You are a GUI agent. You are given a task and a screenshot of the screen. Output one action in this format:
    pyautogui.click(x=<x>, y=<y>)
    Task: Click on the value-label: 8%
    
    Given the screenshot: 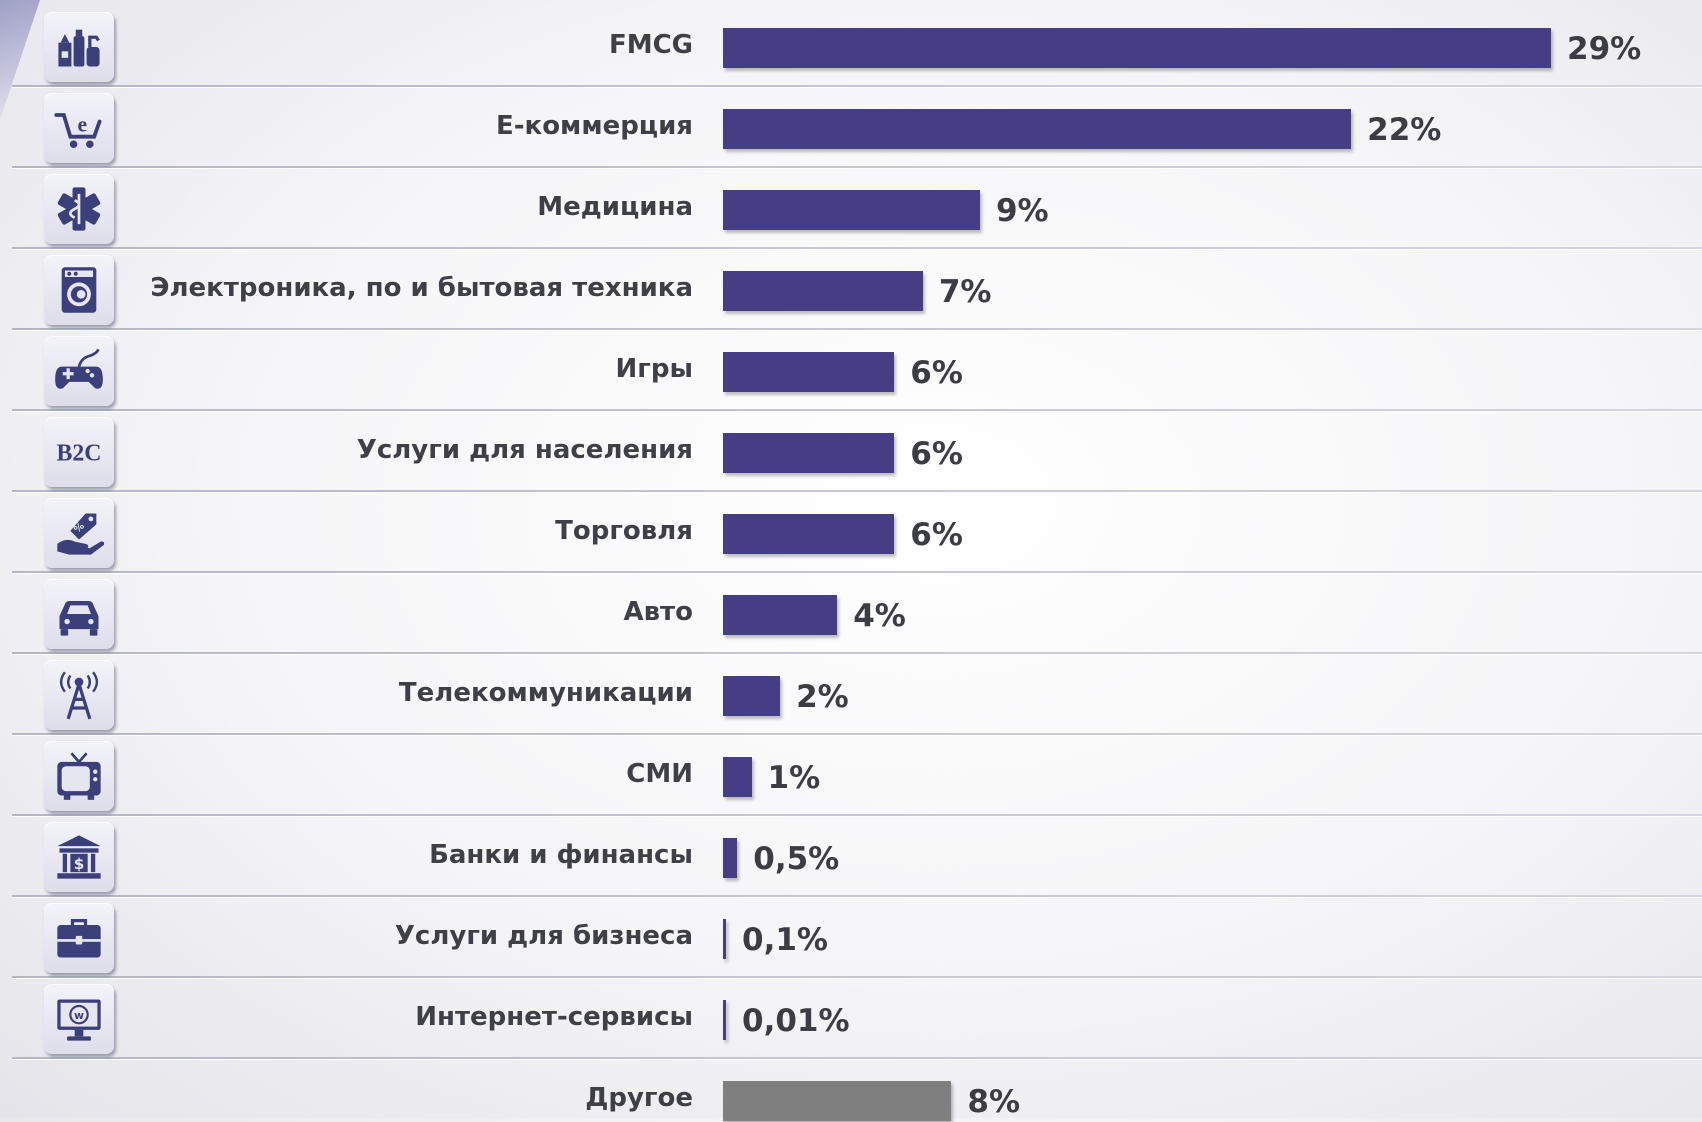 What is the action you would take?
    pyautogui.click(x=994, y=1102)
    